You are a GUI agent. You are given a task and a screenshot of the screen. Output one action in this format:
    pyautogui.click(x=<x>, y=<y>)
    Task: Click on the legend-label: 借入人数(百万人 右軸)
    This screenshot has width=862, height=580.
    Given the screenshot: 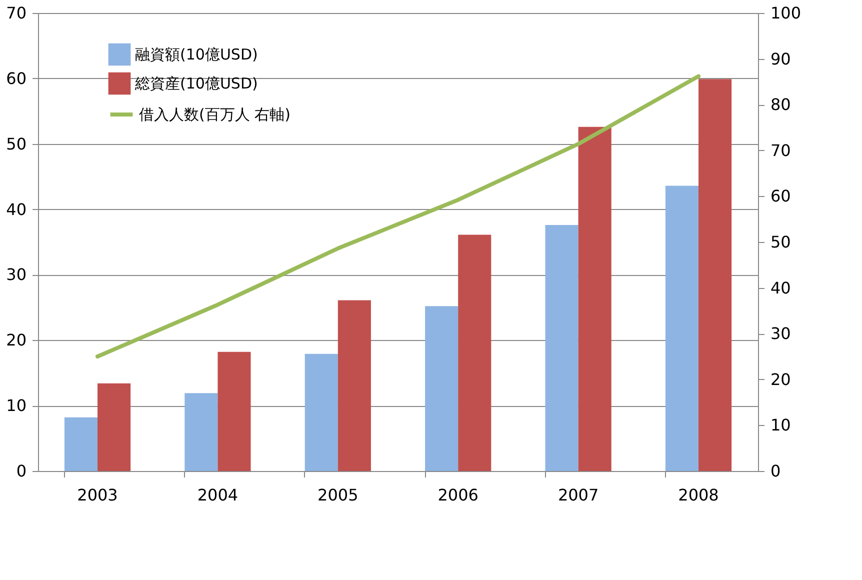 What is the action you would take?
    pyautogui.click(x=214, y=115)
    